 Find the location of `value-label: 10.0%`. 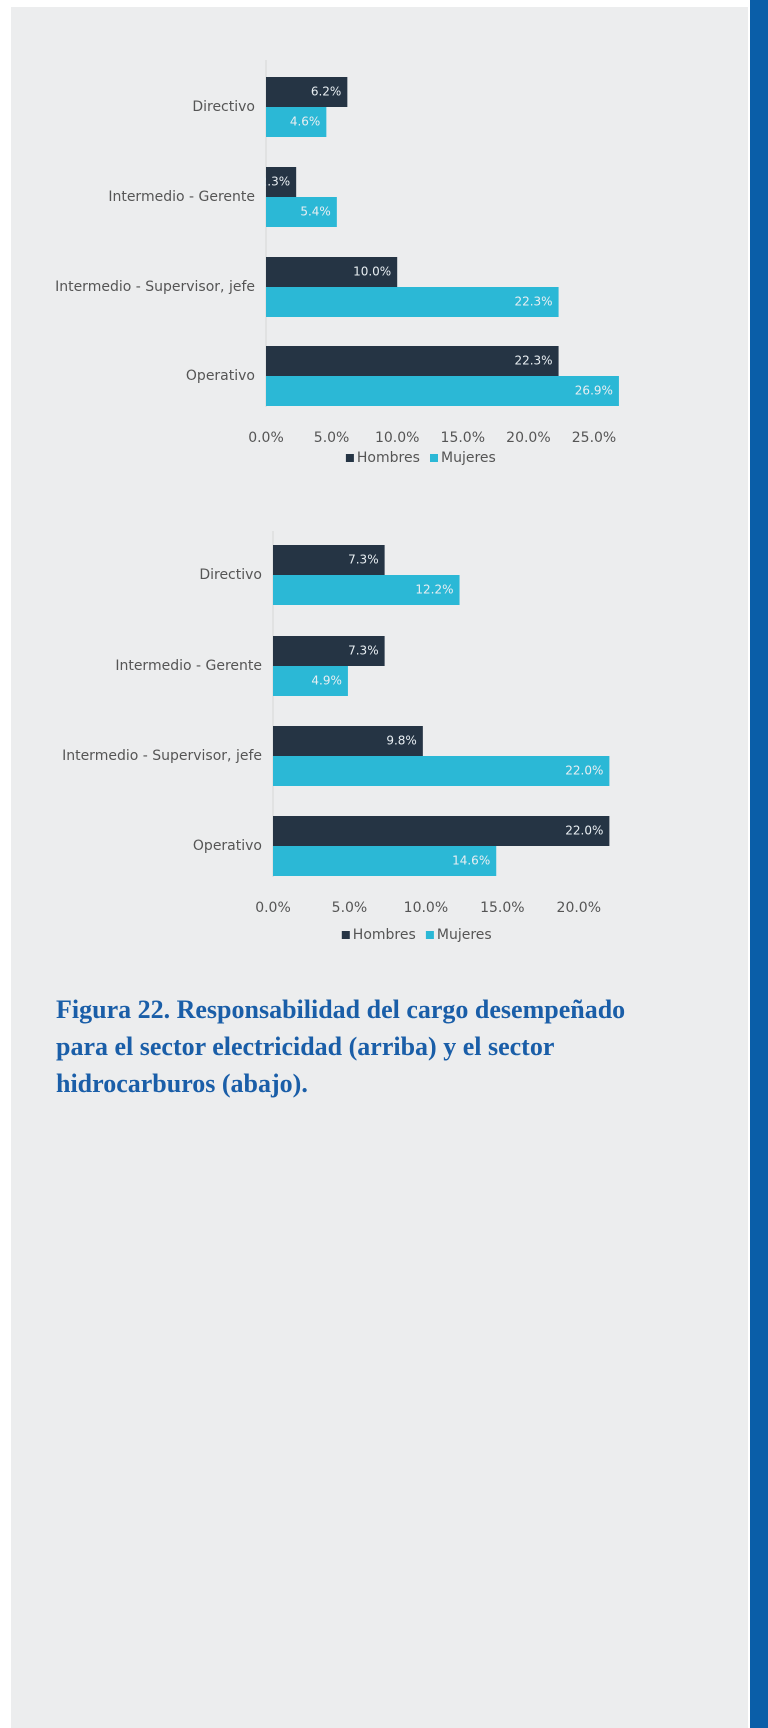

value-label: 10.0% is located at coordinates (372, 272).